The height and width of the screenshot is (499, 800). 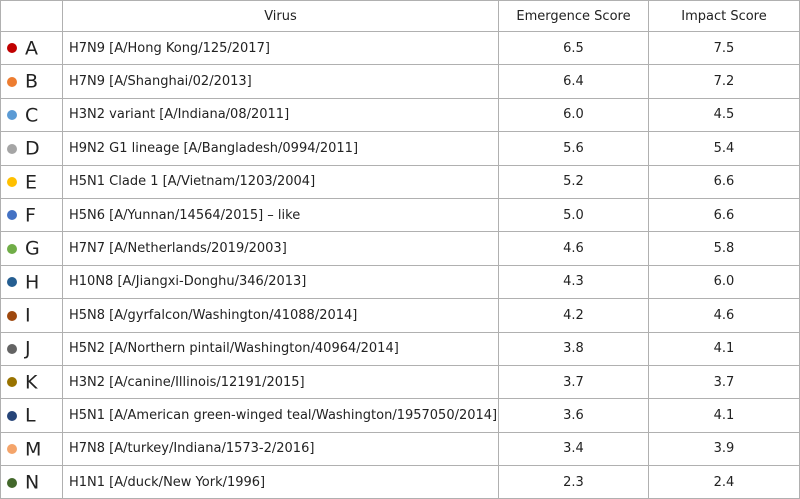 I want to click on row-letter: K, so click(x=31, y=382).